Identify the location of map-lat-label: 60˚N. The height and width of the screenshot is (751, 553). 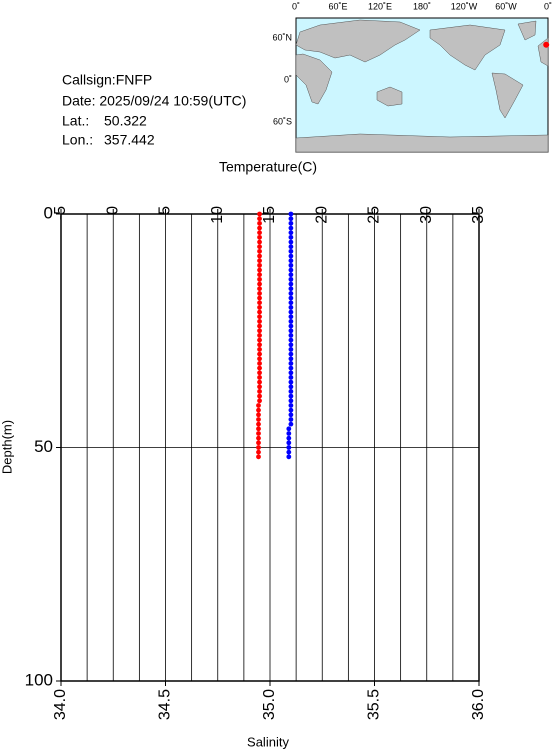
(282, 37).